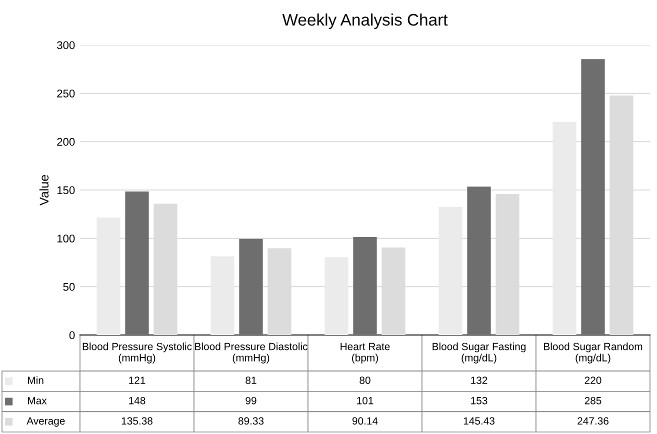  I want to click on y-tick-label: 100, so click(66, 238).